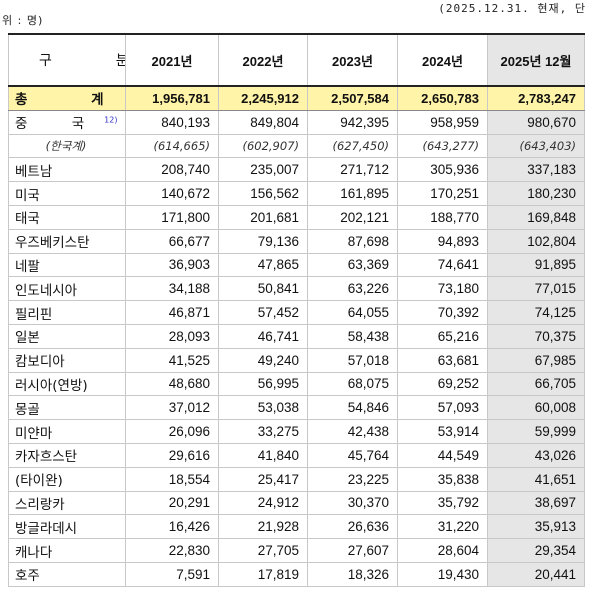  Describe the element at coordinates (442, 479) in the screenshot. I see `country-value: 35,838` at that location.